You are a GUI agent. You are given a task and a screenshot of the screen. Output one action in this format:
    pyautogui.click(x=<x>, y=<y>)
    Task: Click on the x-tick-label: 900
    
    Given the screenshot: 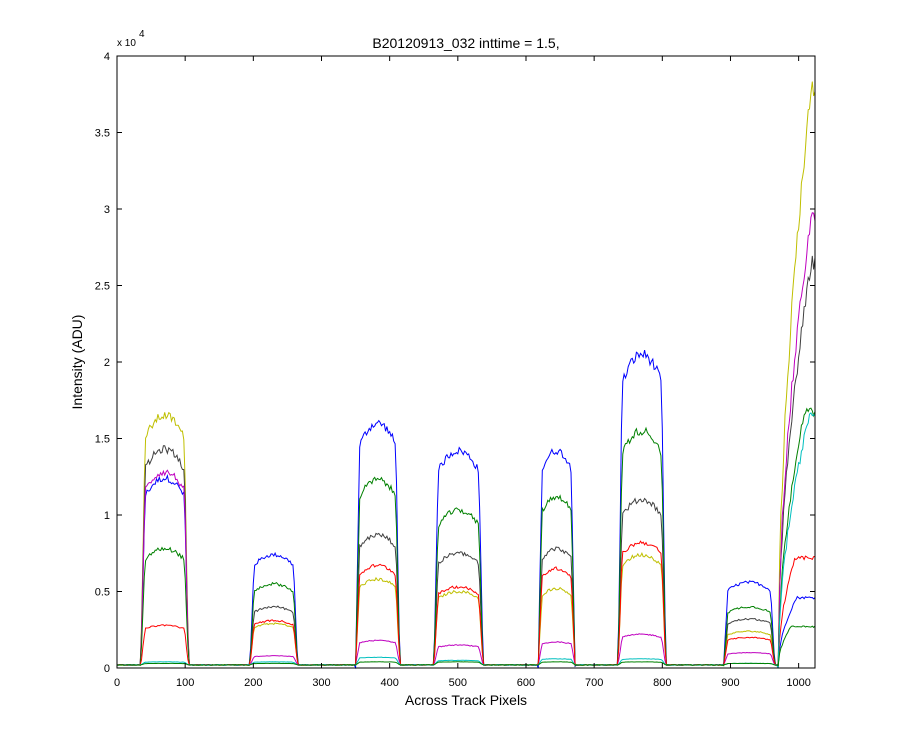 What is the action you would take?
    pyautogui.click(x=730, y=683)
    